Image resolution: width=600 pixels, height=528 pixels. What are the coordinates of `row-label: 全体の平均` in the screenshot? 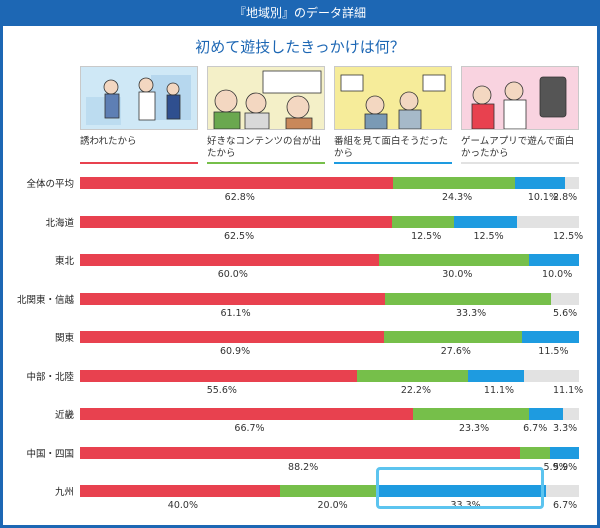 It's located at (50, 184).